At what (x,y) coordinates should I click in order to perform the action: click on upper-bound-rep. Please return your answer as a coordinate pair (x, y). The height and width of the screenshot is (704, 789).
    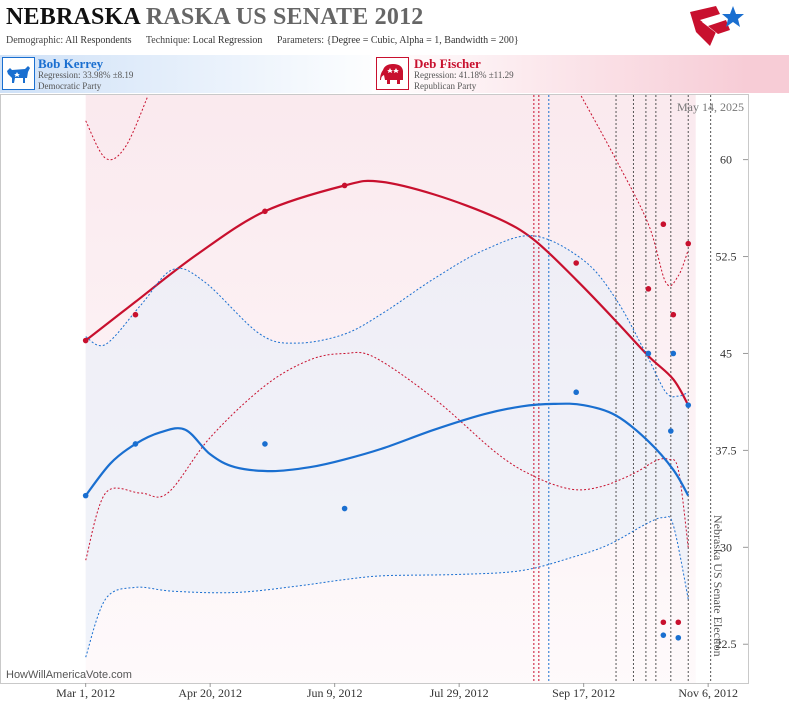
    Looking at the image, I should click on (117, 128).